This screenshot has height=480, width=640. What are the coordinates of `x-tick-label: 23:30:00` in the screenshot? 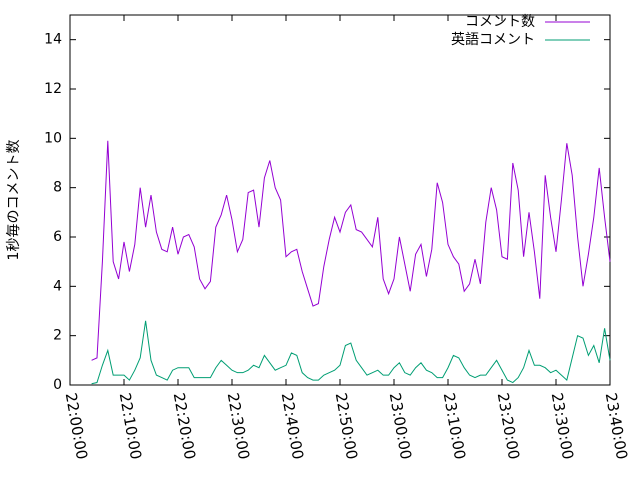 It's located at (562, 425).